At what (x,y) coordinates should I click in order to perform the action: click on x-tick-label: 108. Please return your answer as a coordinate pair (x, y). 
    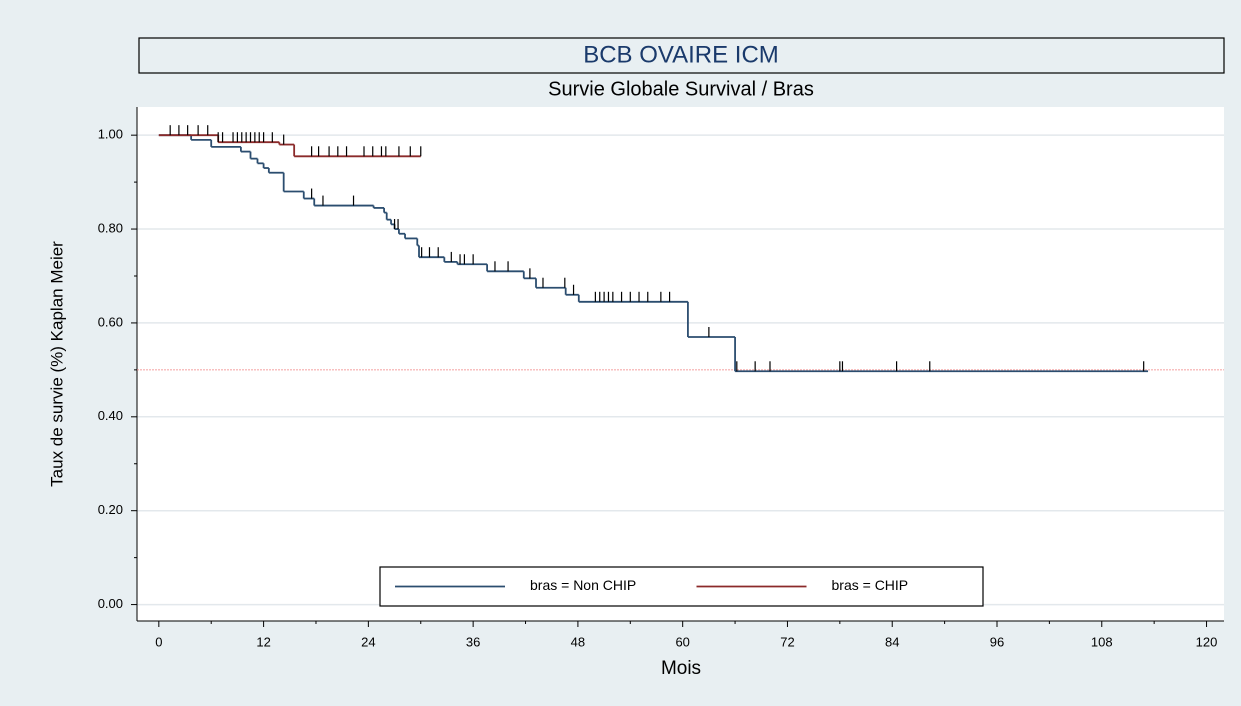
    Looking at the image, I should click on (1102, 641).